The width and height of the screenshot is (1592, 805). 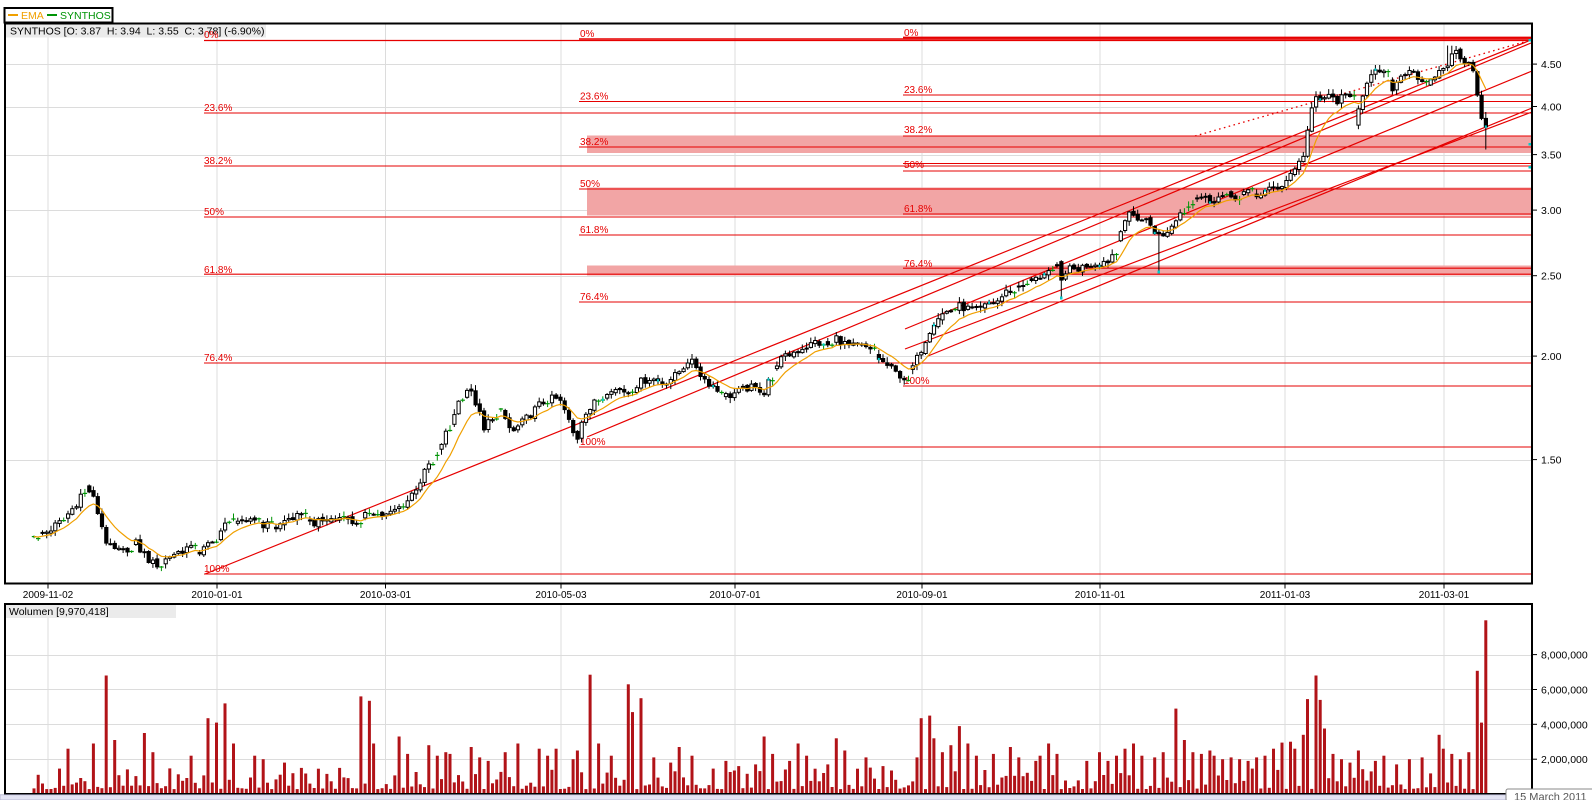 What do you see at coordinates (1551, 277) in the screenshot?
I see `svg-text: 2.50` at bounding box center [1551, 277].